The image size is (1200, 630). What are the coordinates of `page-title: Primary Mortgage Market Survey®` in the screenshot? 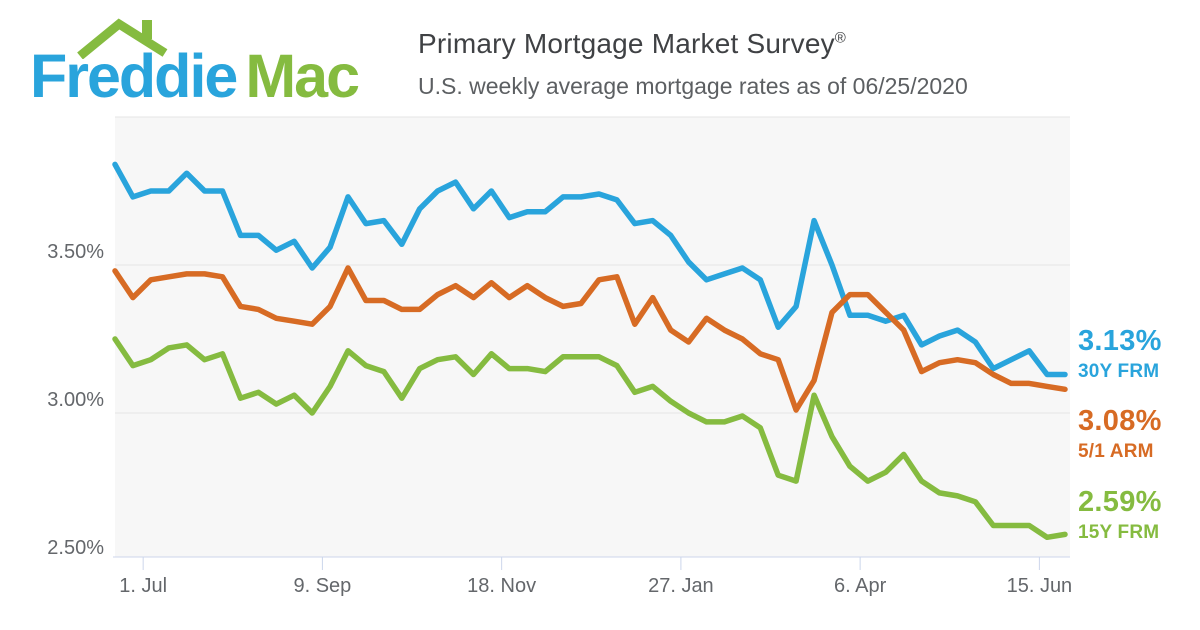 It's located at (693, 44).